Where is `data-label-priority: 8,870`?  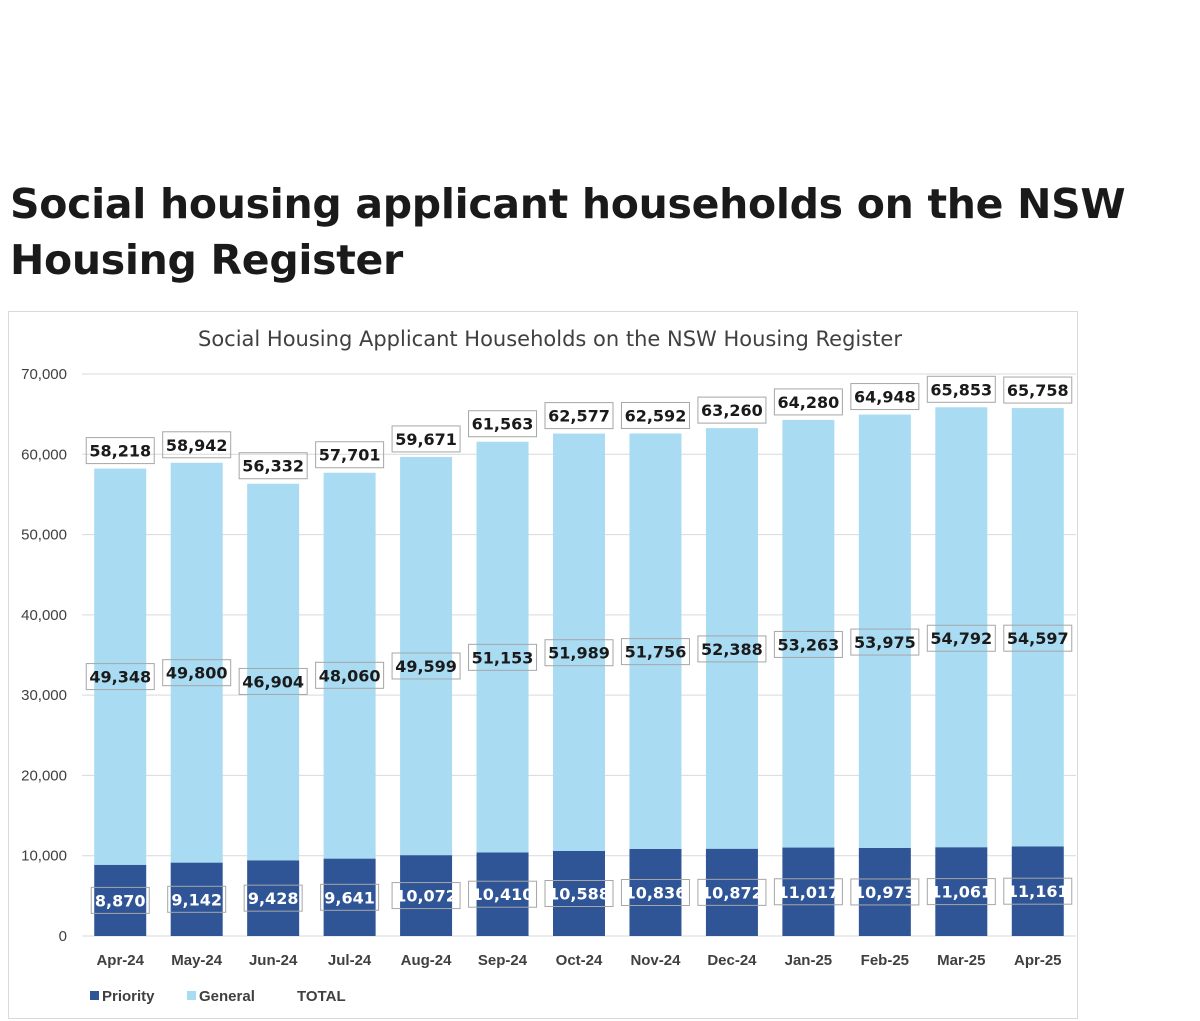 data-label-priority: 8,870 is located at coordinates (120, 900).